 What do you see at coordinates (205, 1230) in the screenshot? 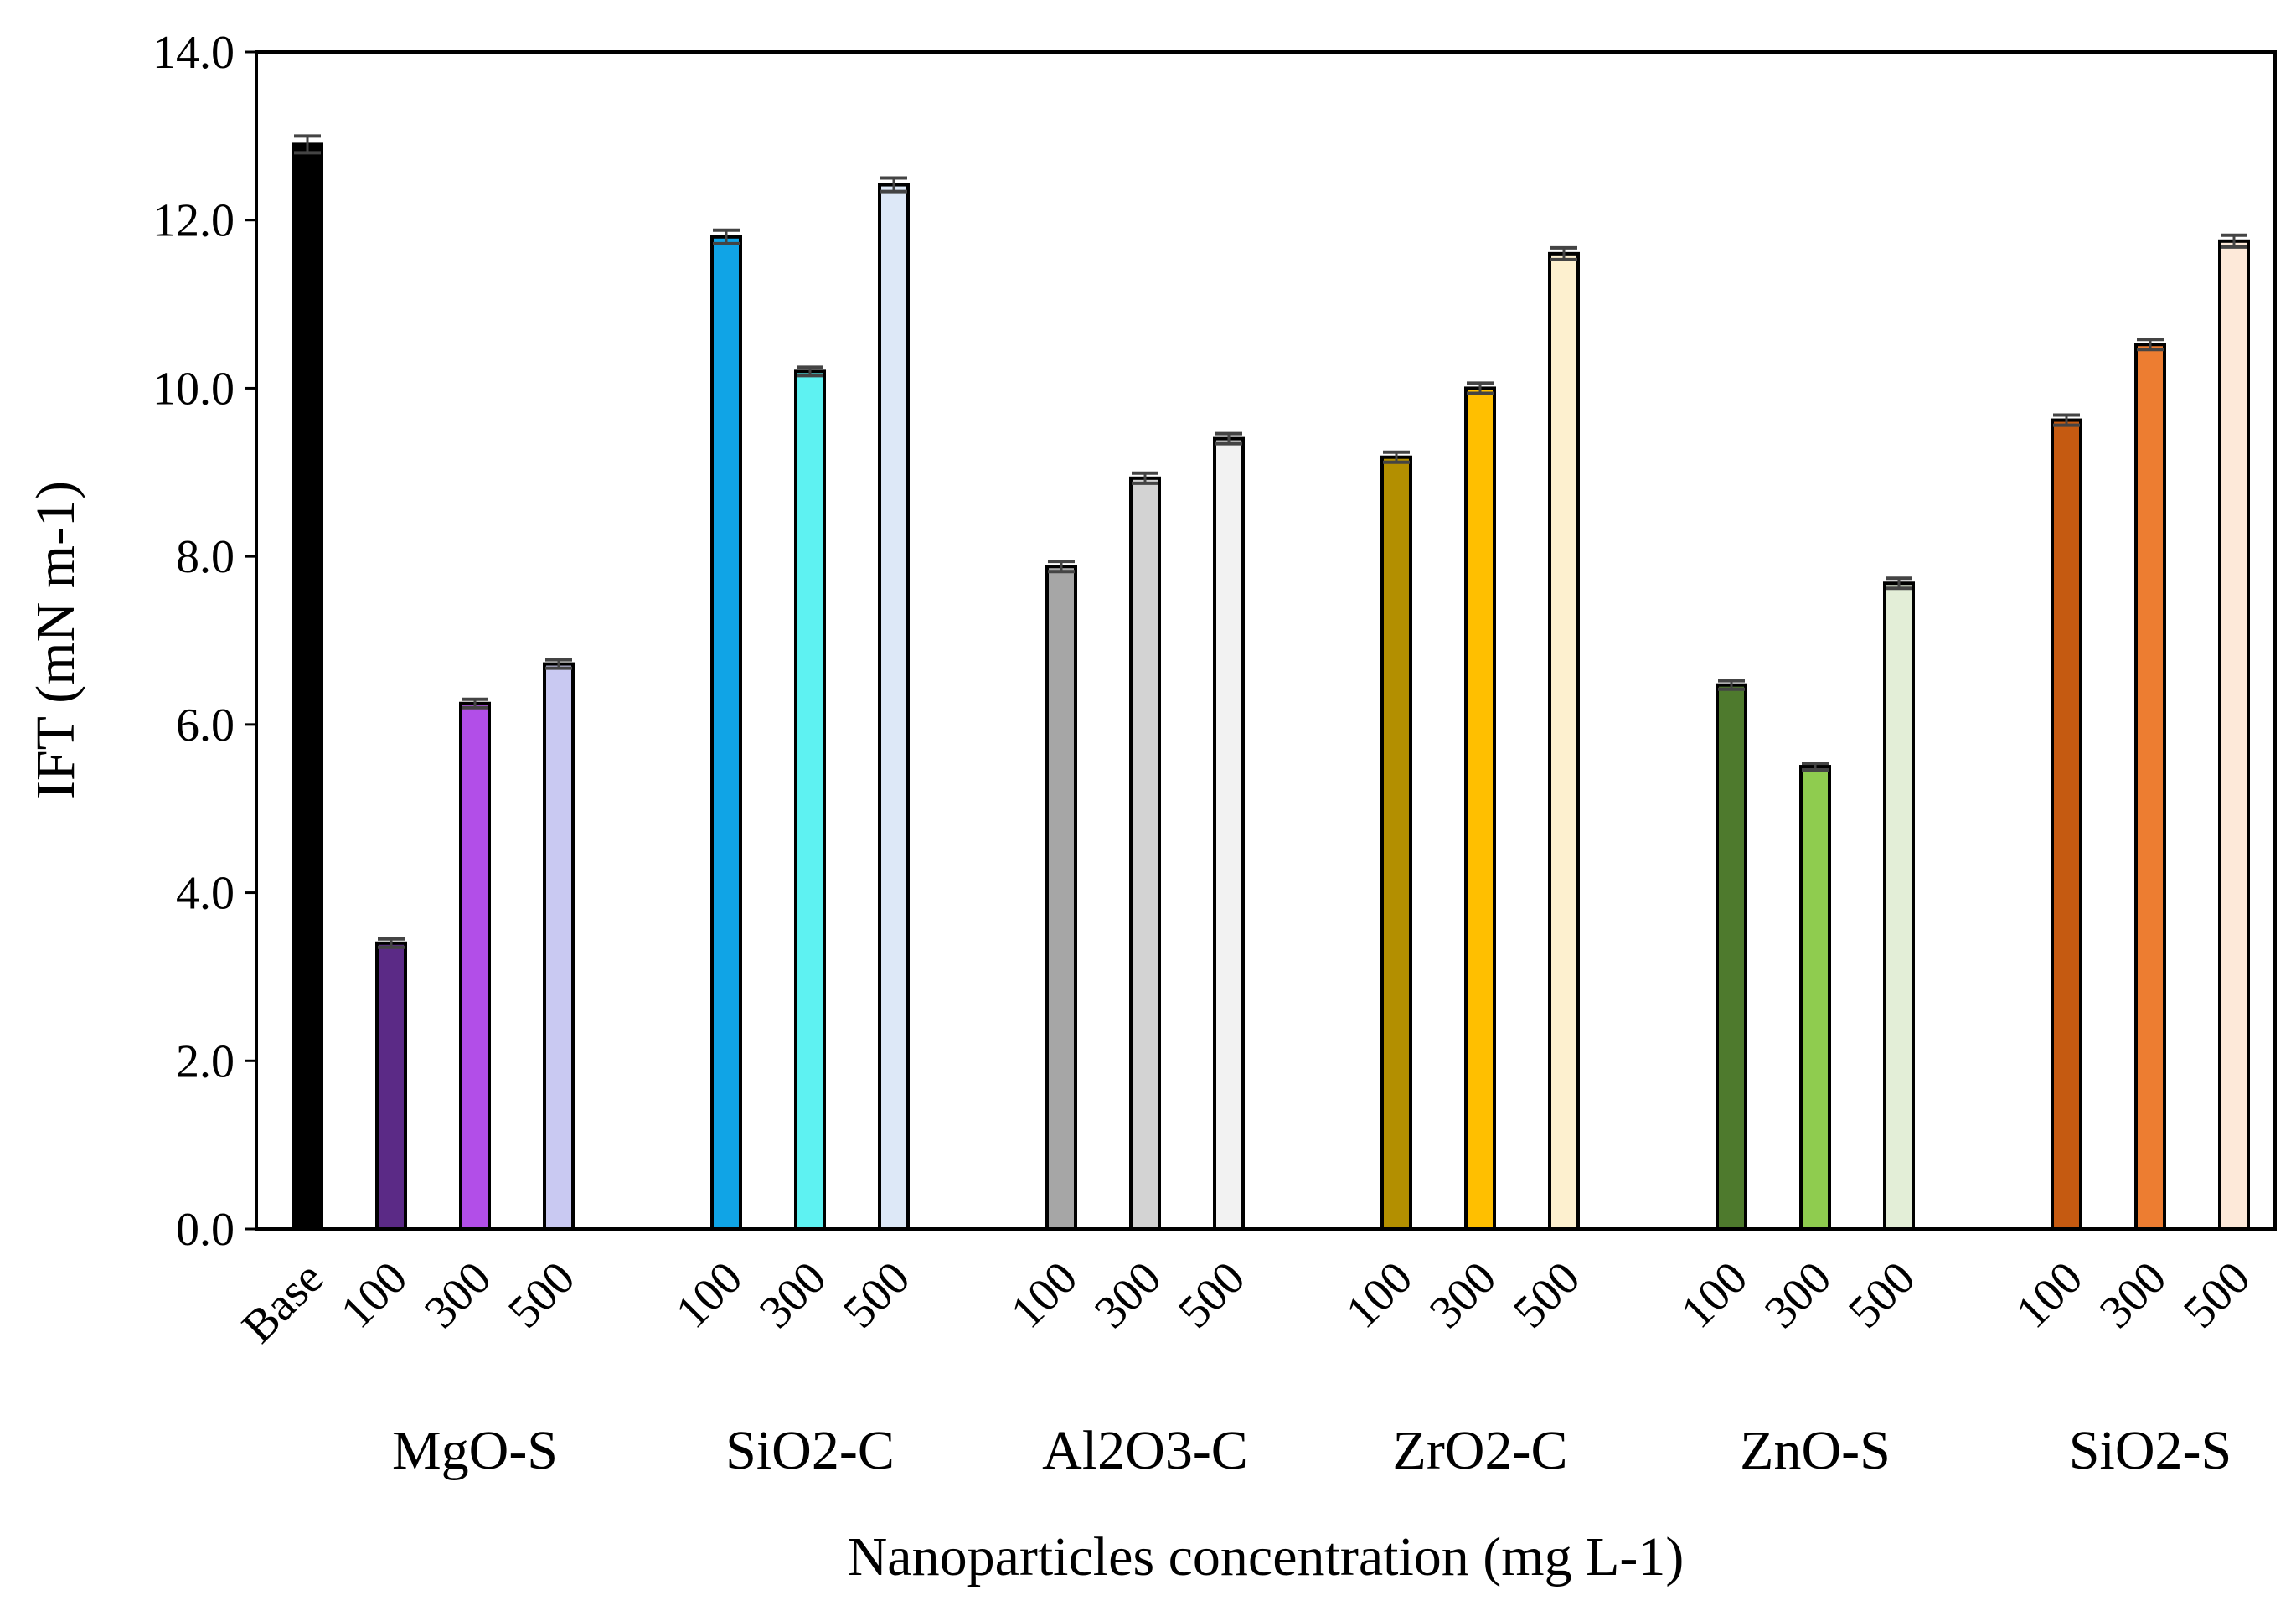
I see `y-tick-label: 0.0` at bounding box center [205, 1230].